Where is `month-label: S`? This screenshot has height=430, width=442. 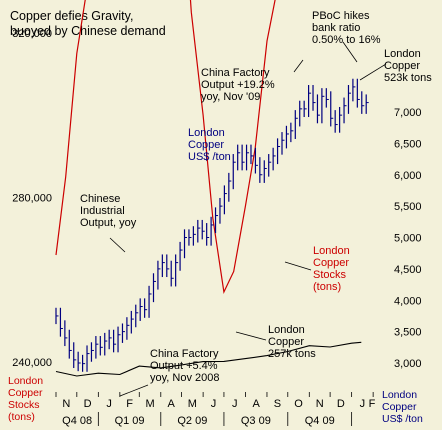
month-label: S is located at coordinates (277, 404).